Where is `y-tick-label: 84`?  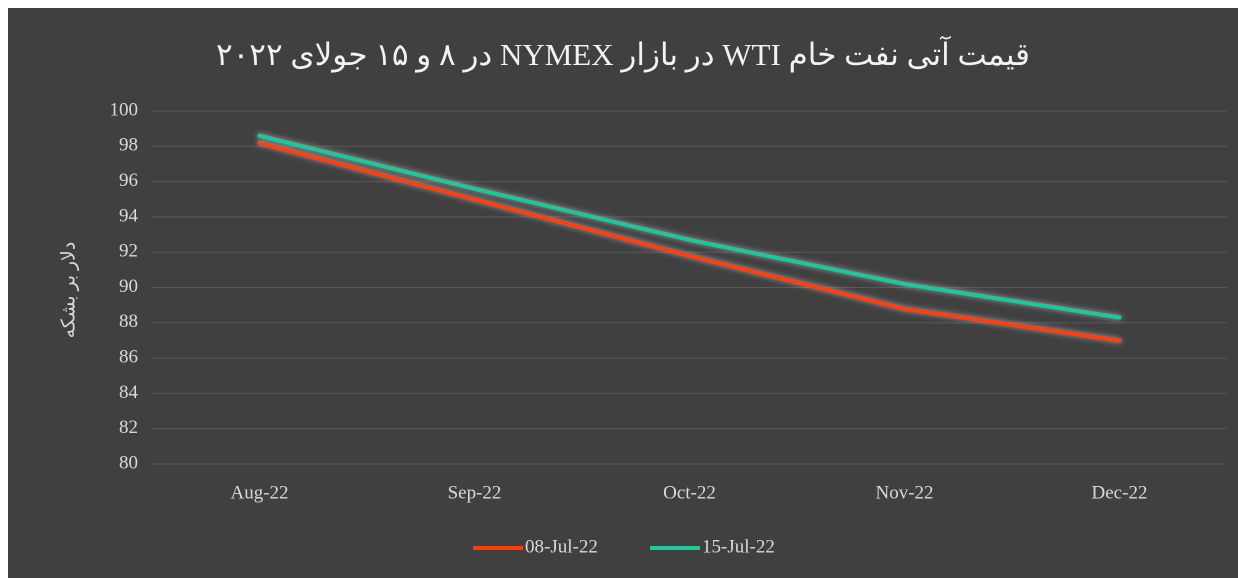 y-tick-label: 84 is located at coordinates (129, 392).